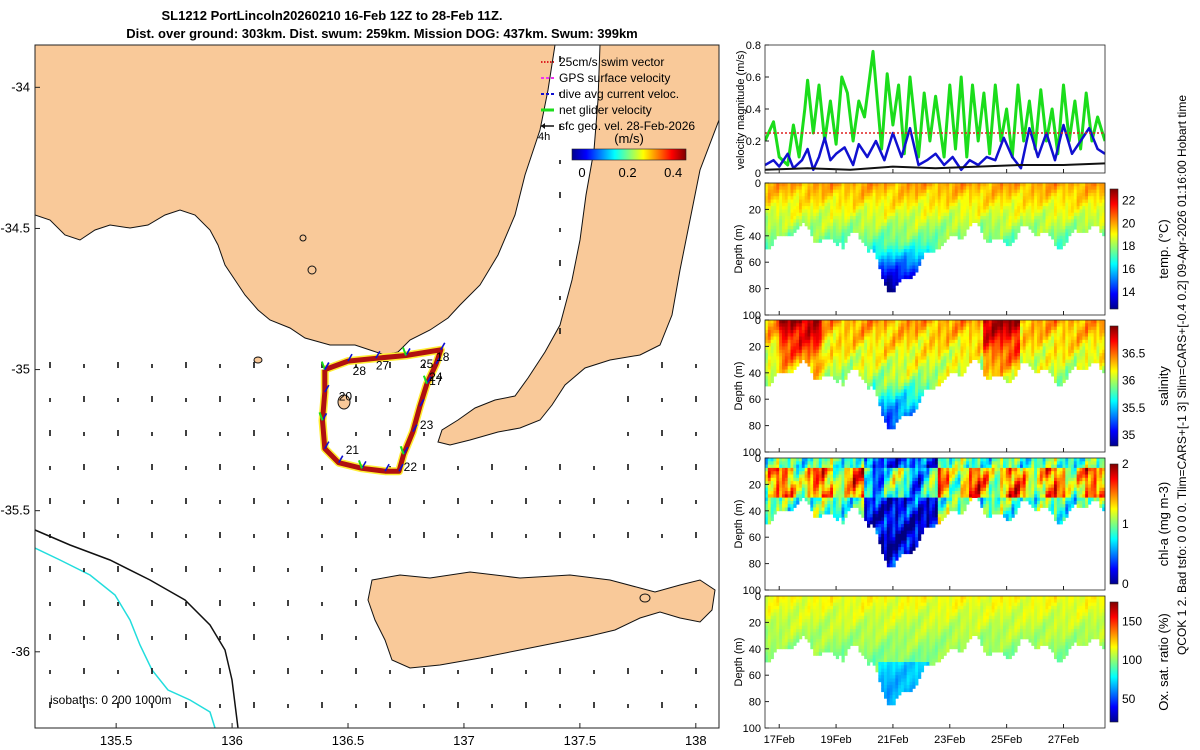 This screenshot has width=1200, height=750. I want to click on day-label: 22, so click(411, 467).